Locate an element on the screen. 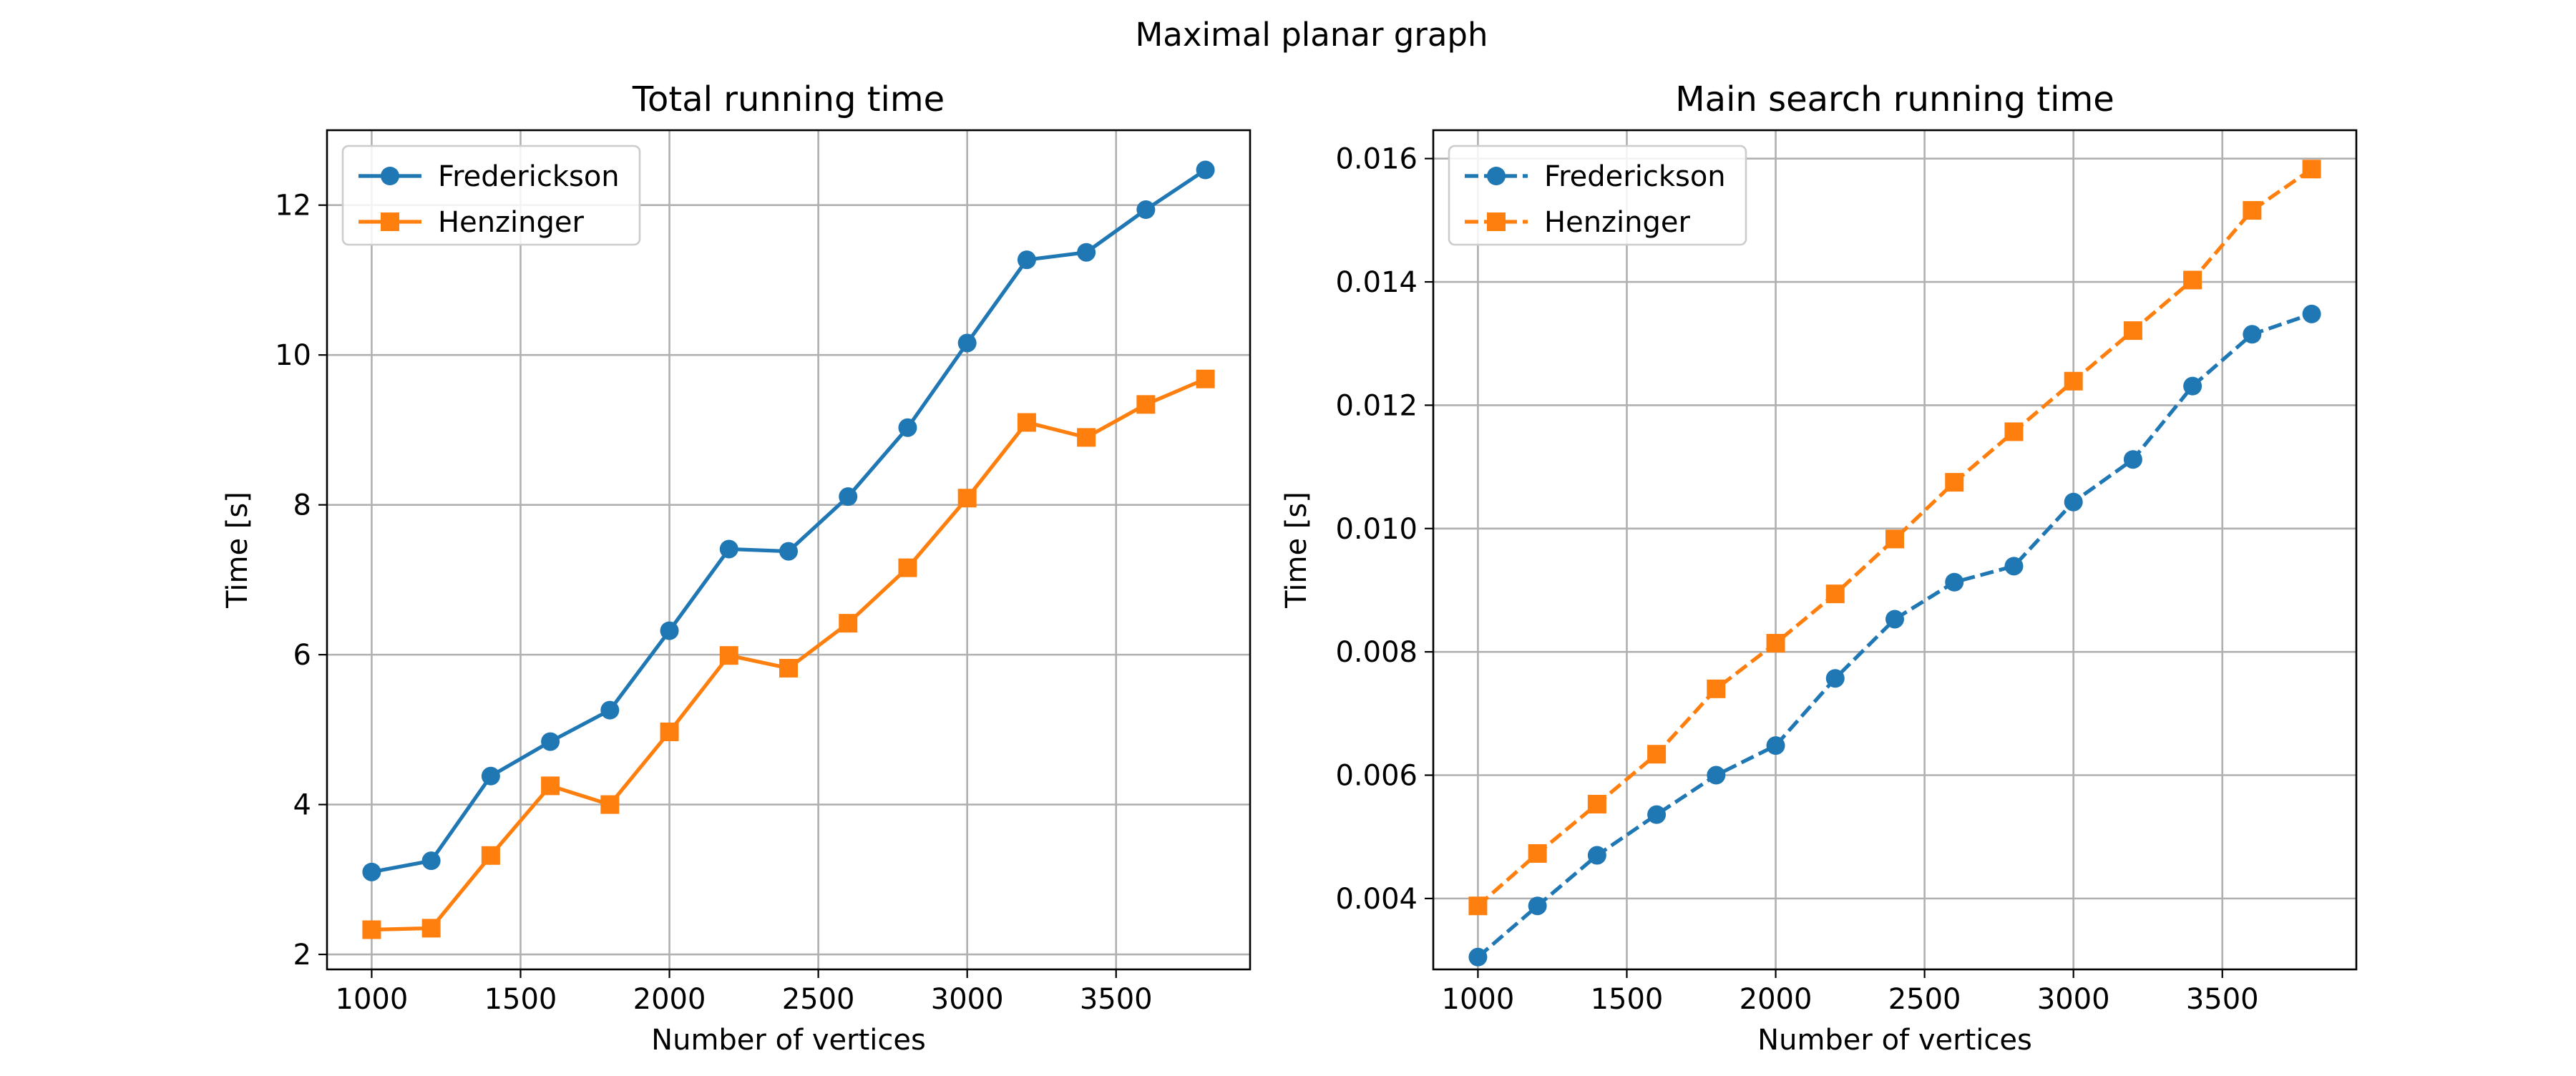  y-tick-label: 2 is located at coordinates (302, 956).